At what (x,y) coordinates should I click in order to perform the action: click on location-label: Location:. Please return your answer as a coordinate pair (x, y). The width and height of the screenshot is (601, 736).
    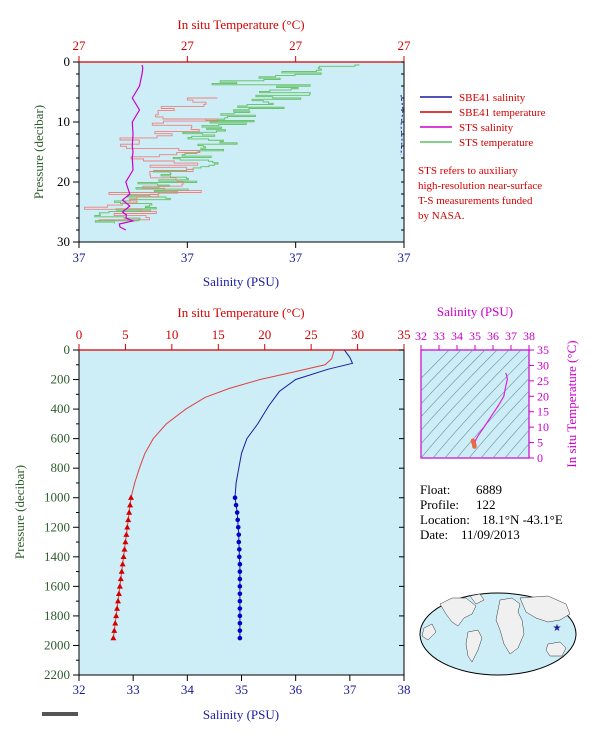
    Looking at the image, I should click on (445, 519).